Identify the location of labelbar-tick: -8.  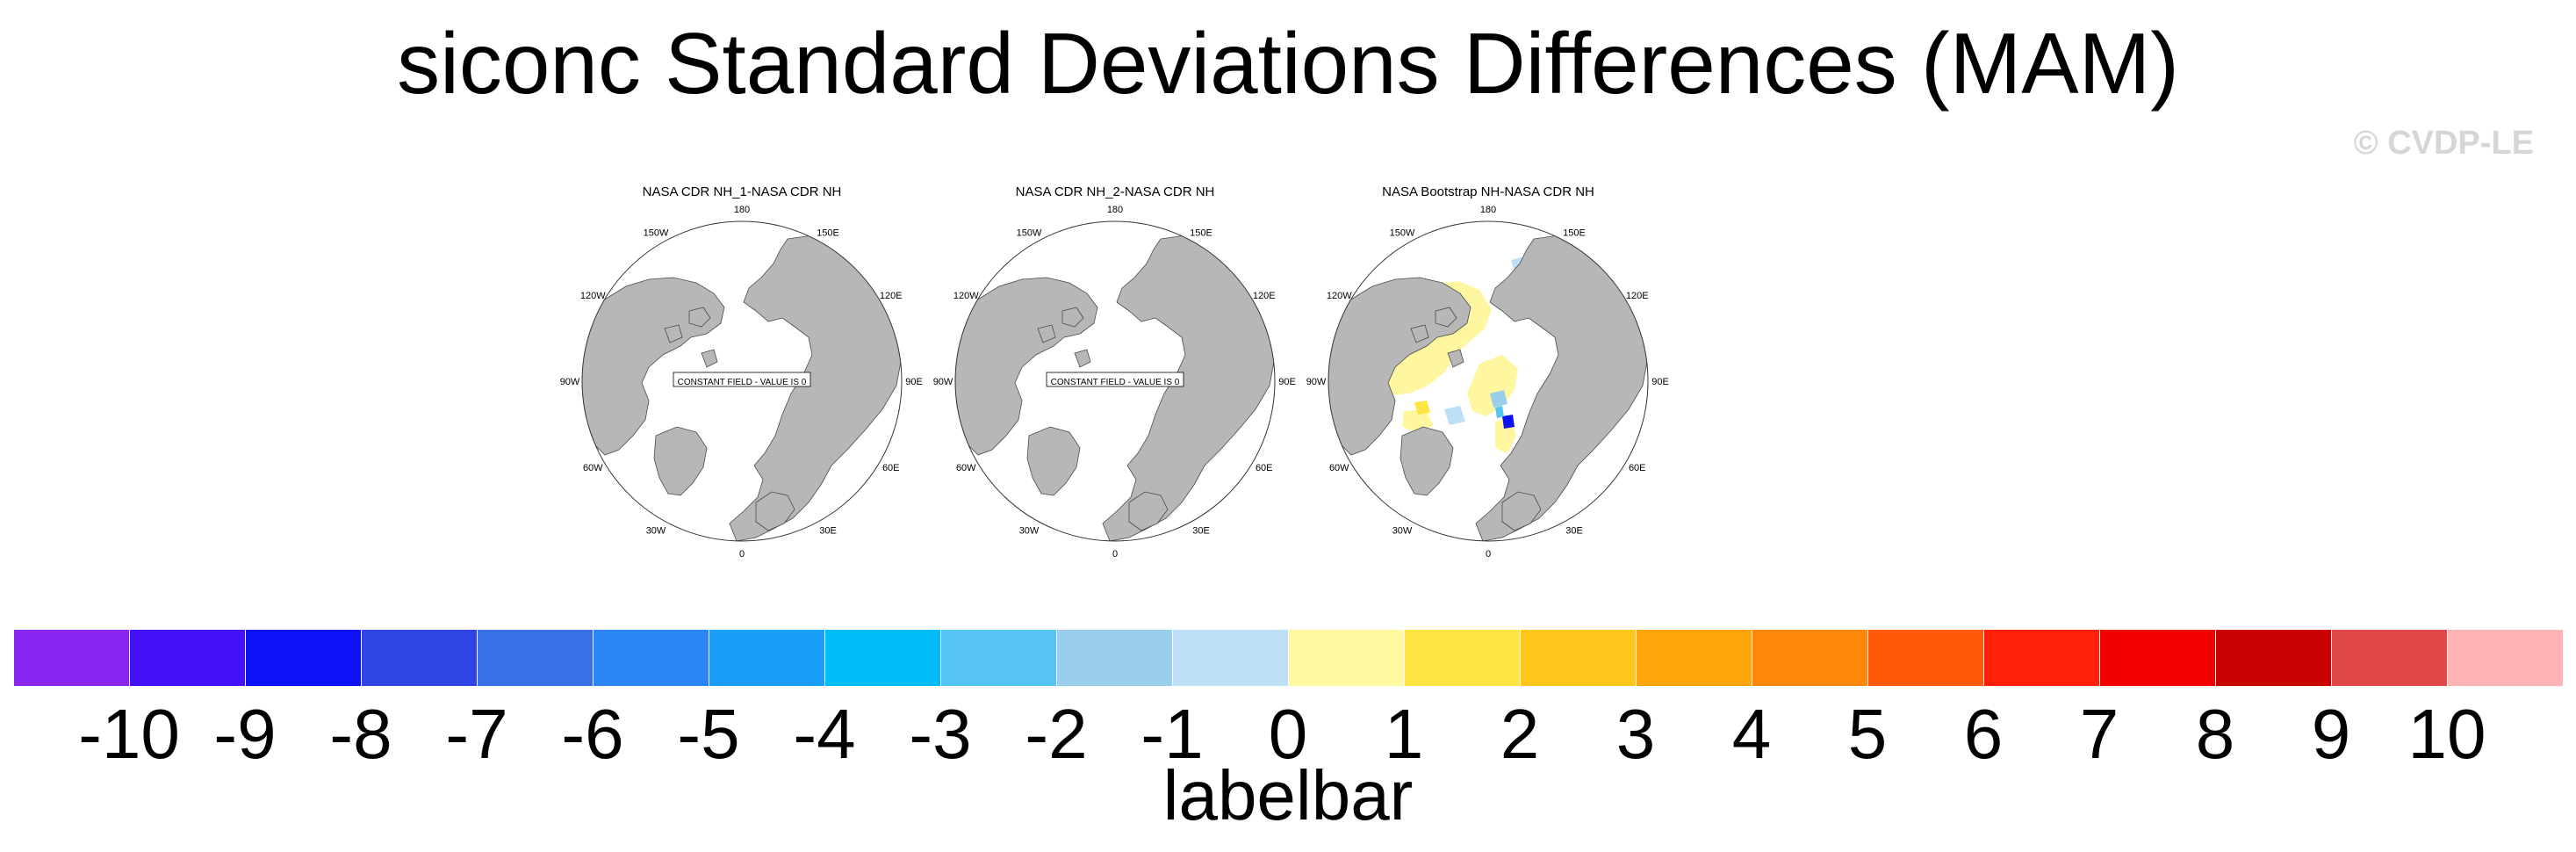
(360, 734).